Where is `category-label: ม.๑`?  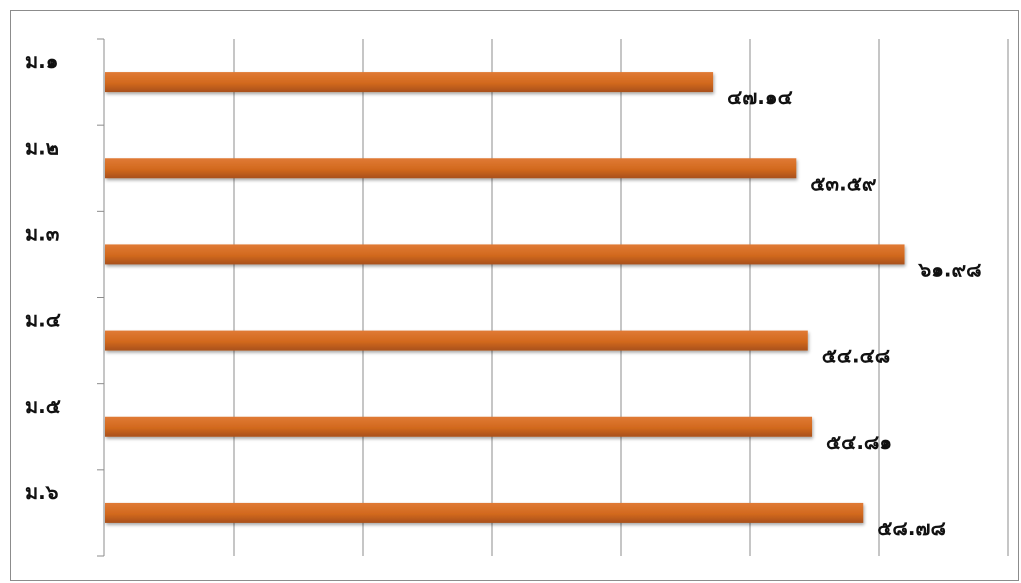 category-label: ม.๑ is located at coordinates (41, 61).